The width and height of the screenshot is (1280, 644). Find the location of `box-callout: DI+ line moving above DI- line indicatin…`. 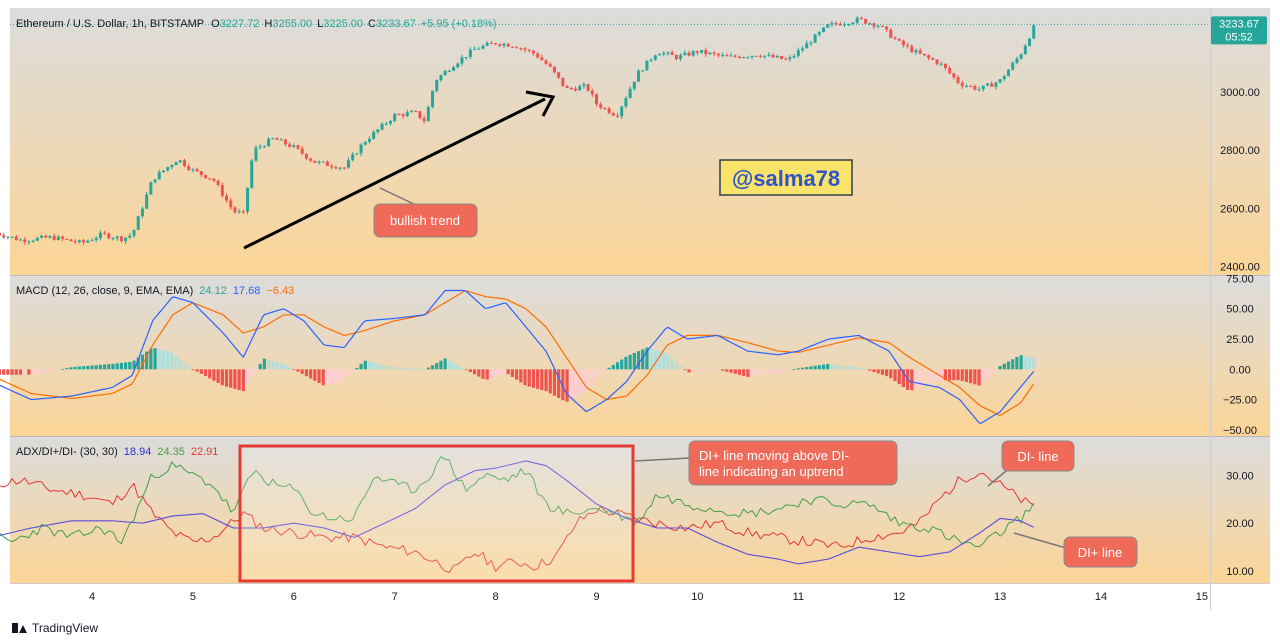

box-callout: DI+ line moving above DI- line indicatin… is located at coordinates (793, 463).